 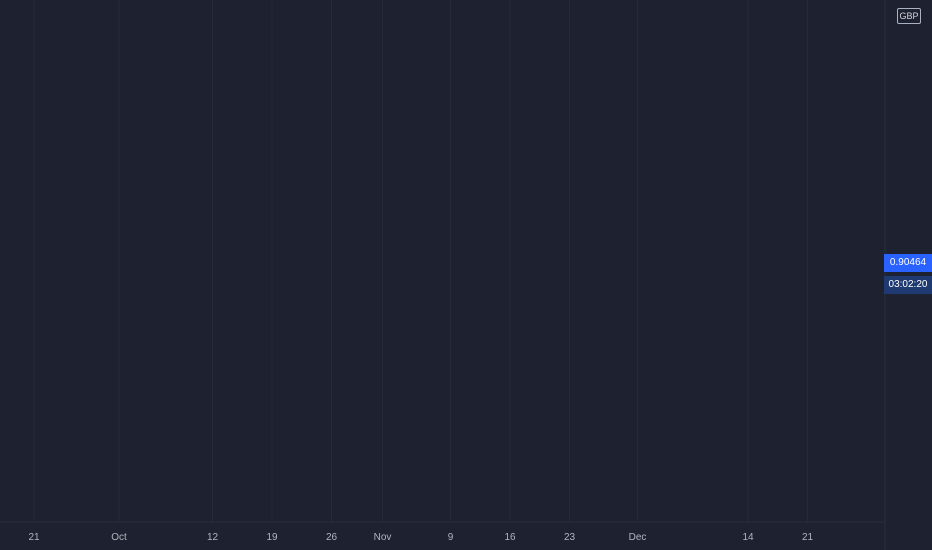 I want to click on date-tick-label: 12, so click(x=213, y=537).